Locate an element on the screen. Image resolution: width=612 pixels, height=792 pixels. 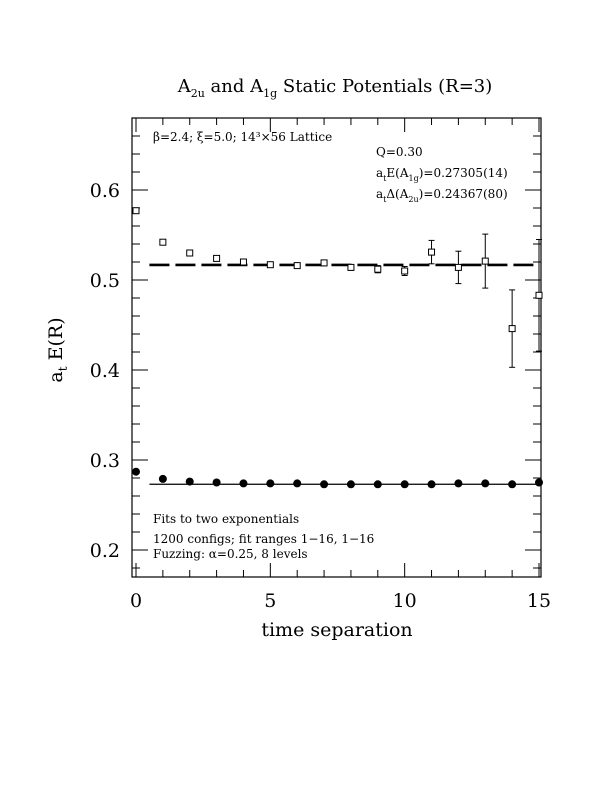
y-axis-label: at E(R) is located at coordinates (57, 349).